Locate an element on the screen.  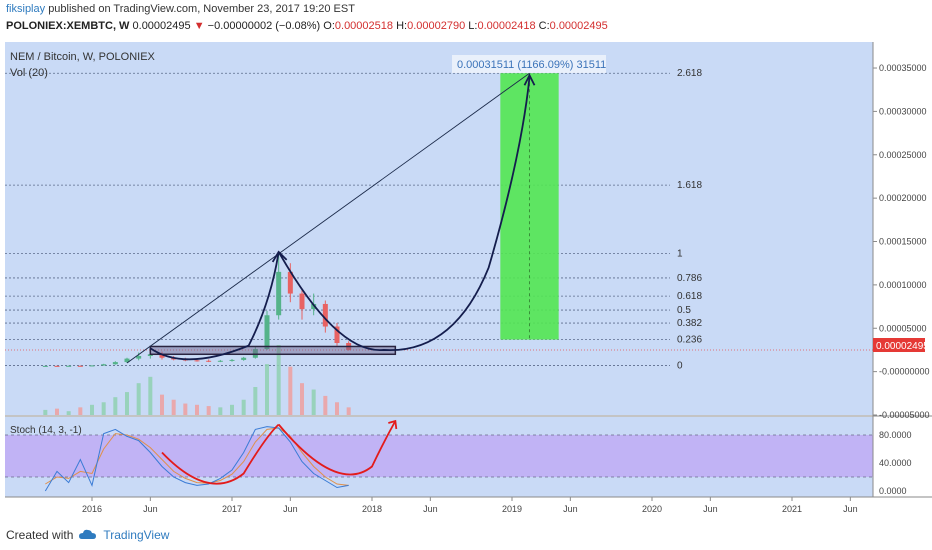
stoch-arrowhead is located at coordinates (393, 424).